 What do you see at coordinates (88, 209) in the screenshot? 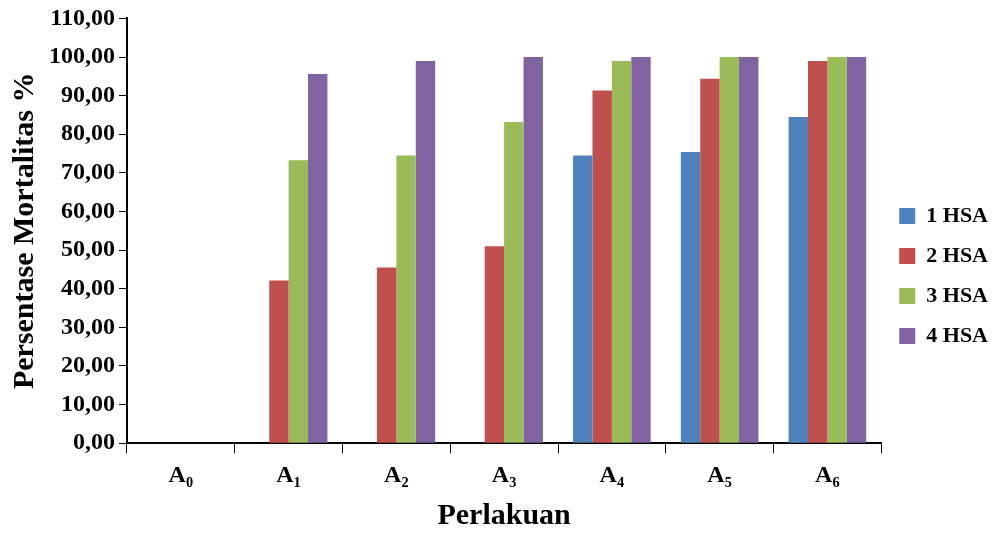
I see `y-tick-label: 60,00` at bounding box center [88, 209].